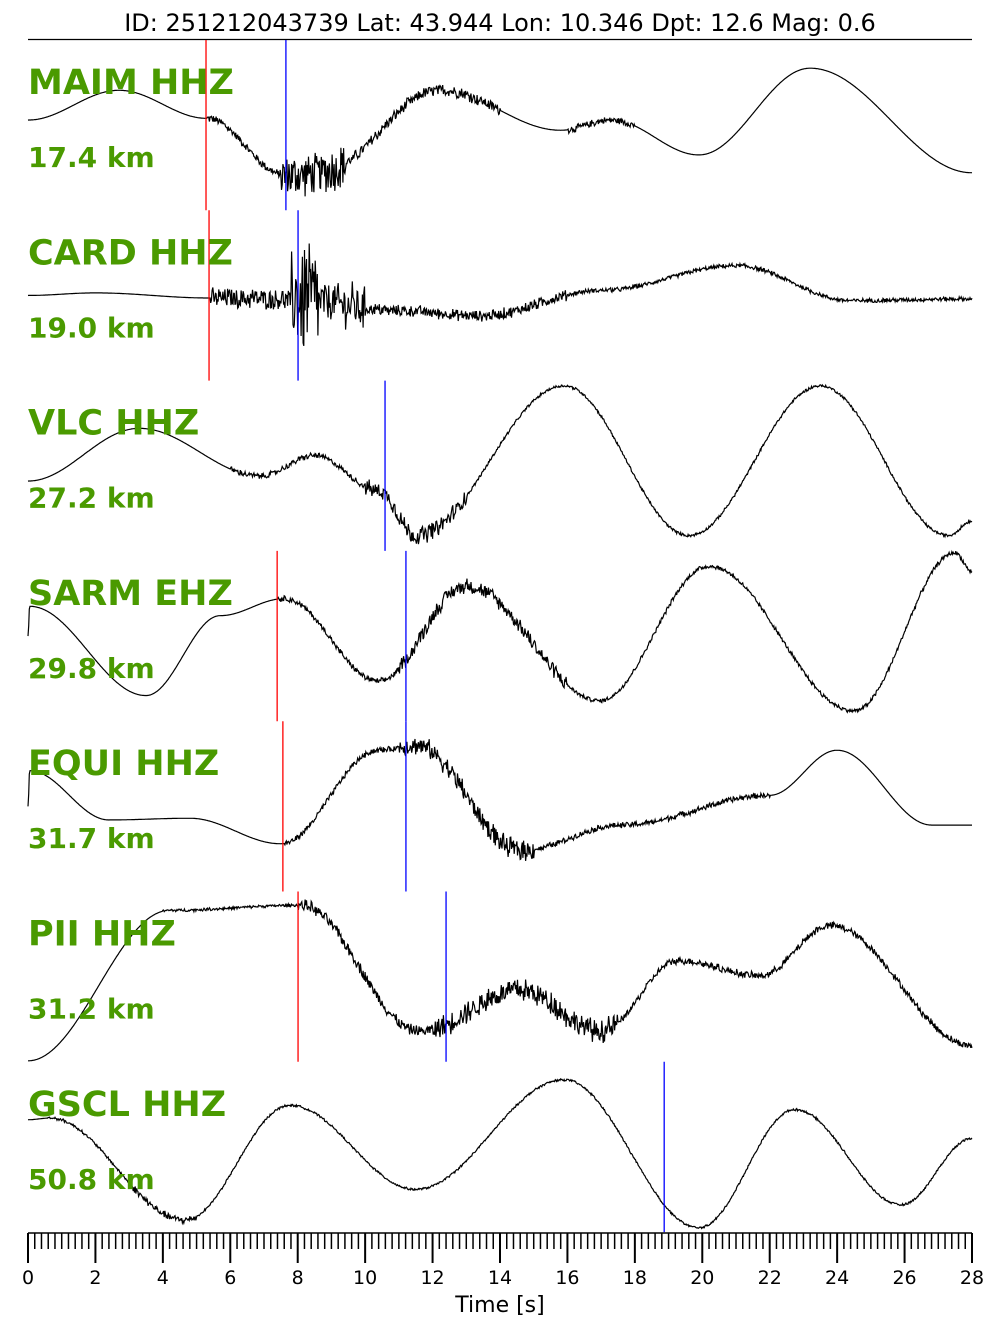  What do you see at coordinates (972, 1278) in the screenshot?
I see `x-tick-label: 28` at bounding box center [972, 1278].